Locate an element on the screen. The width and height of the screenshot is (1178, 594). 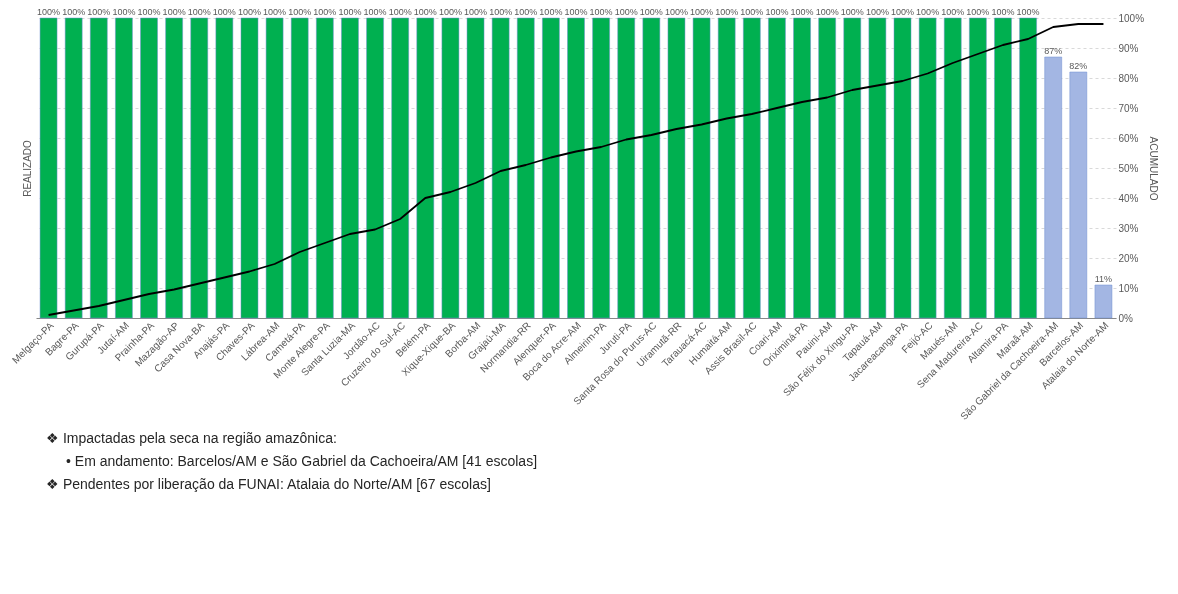
data-label: 87% is located at coordinates (1053, 51).